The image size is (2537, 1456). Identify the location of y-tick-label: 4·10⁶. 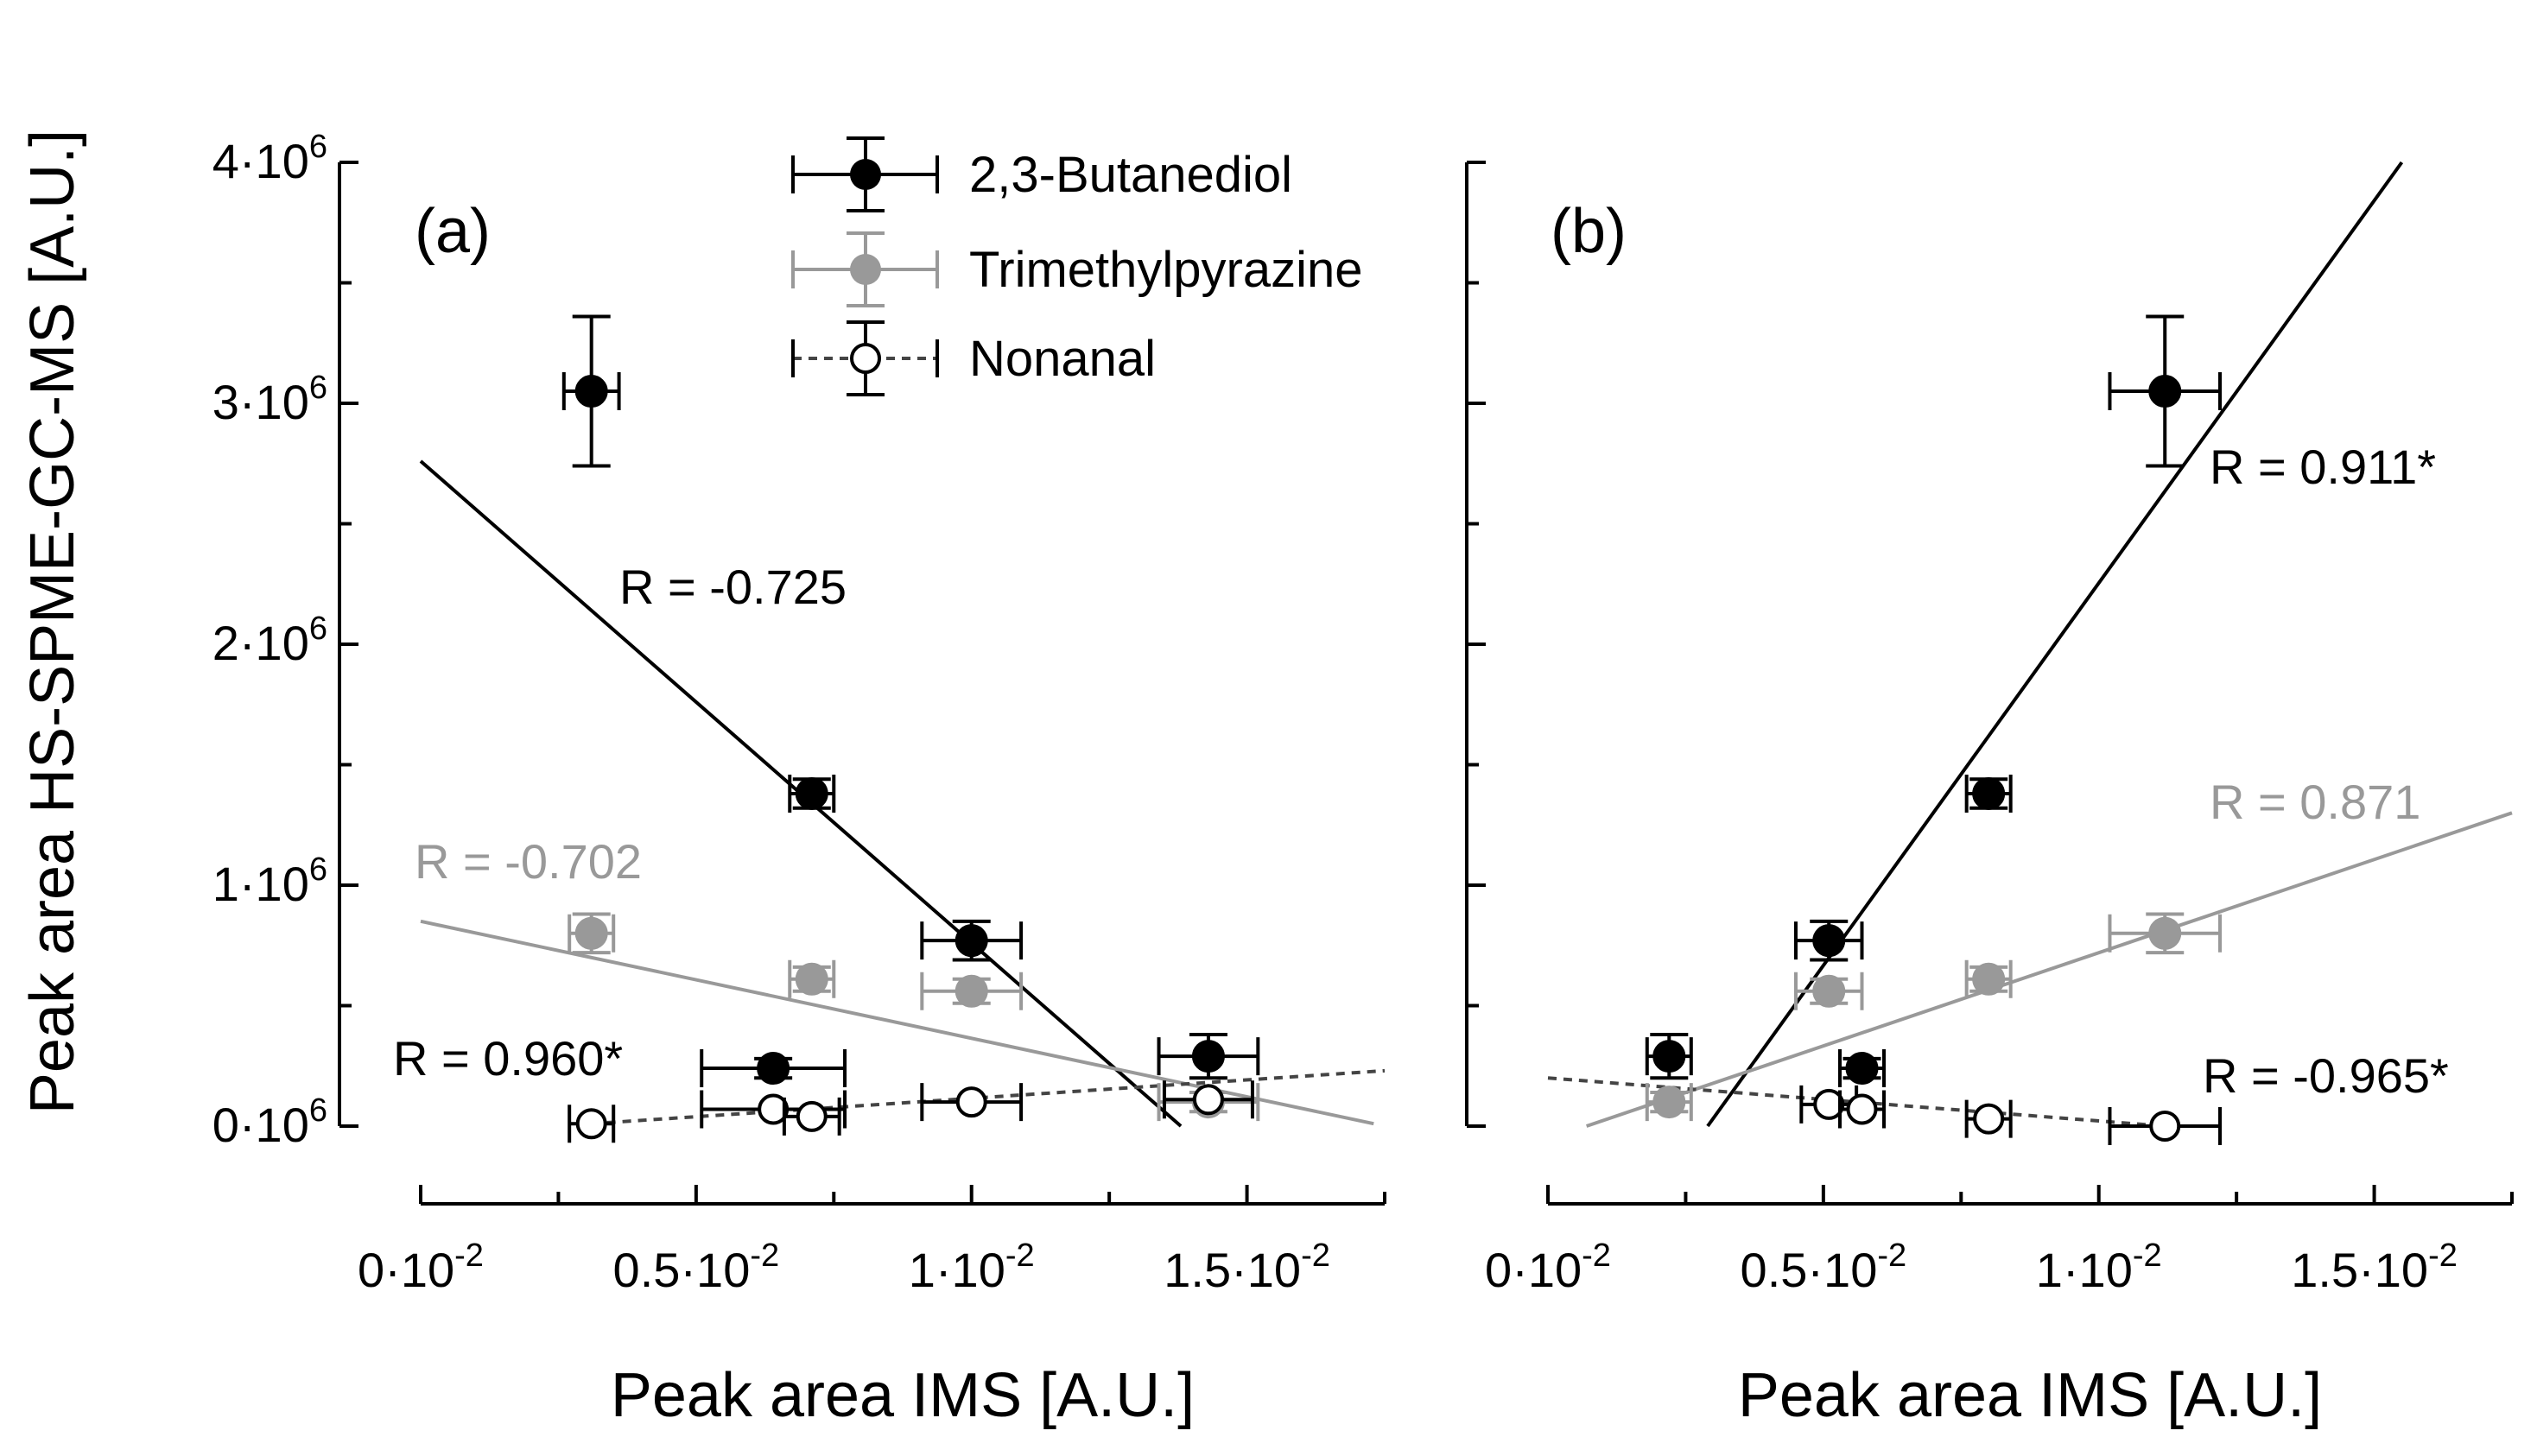
(269, 159).